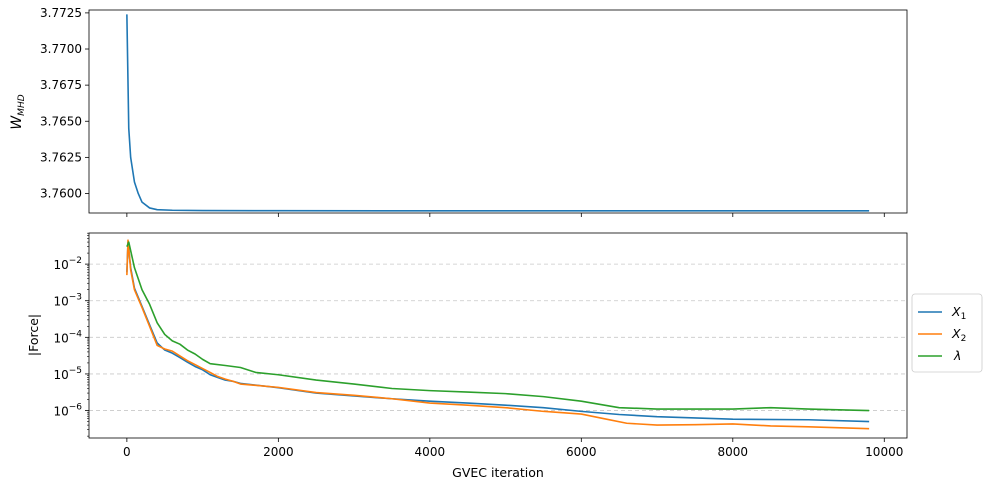 The image size is (989, 489). What do you see at coordinates (957, 355) in the screenshot?
I see `legend-label-lambda: λ` at bounding box center [957, 355].